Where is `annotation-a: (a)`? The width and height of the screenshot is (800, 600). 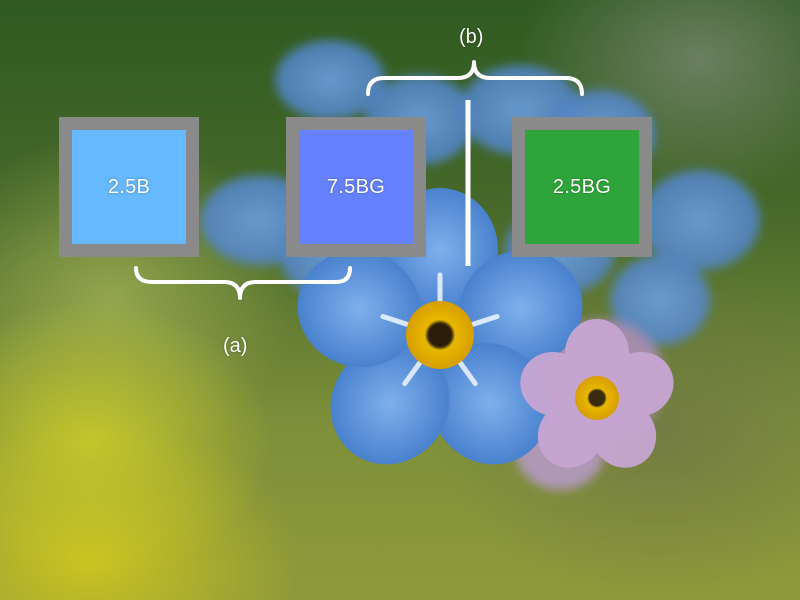 annotation-a: (a) is located at coordinates (235, 346).